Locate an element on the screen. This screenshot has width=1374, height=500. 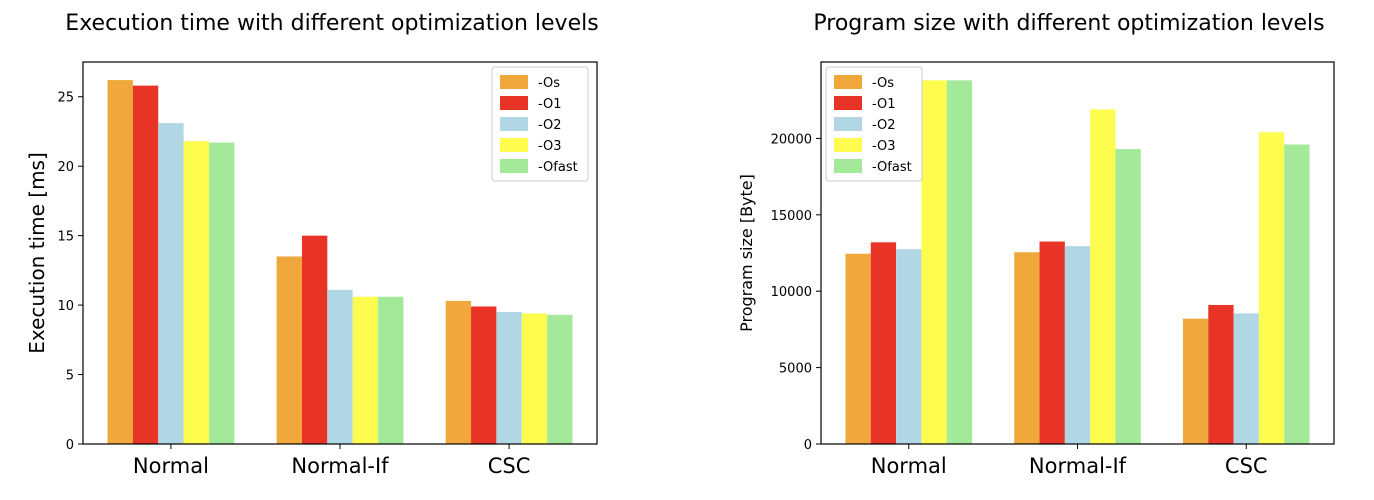
y-tick-label: 10 is located at coordinates (65, 306).